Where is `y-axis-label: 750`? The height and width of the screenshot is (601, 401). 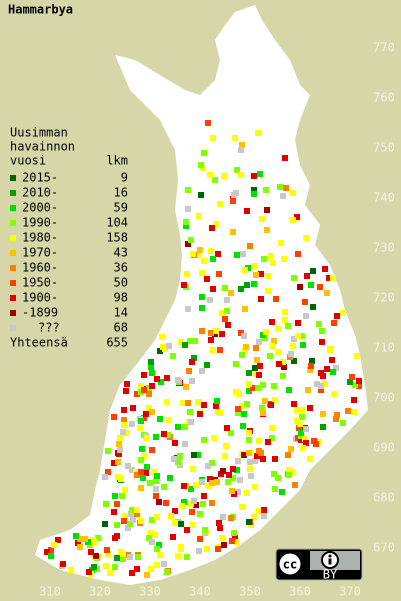
y-axis-label: 750 is located at coordinates (384, 148).